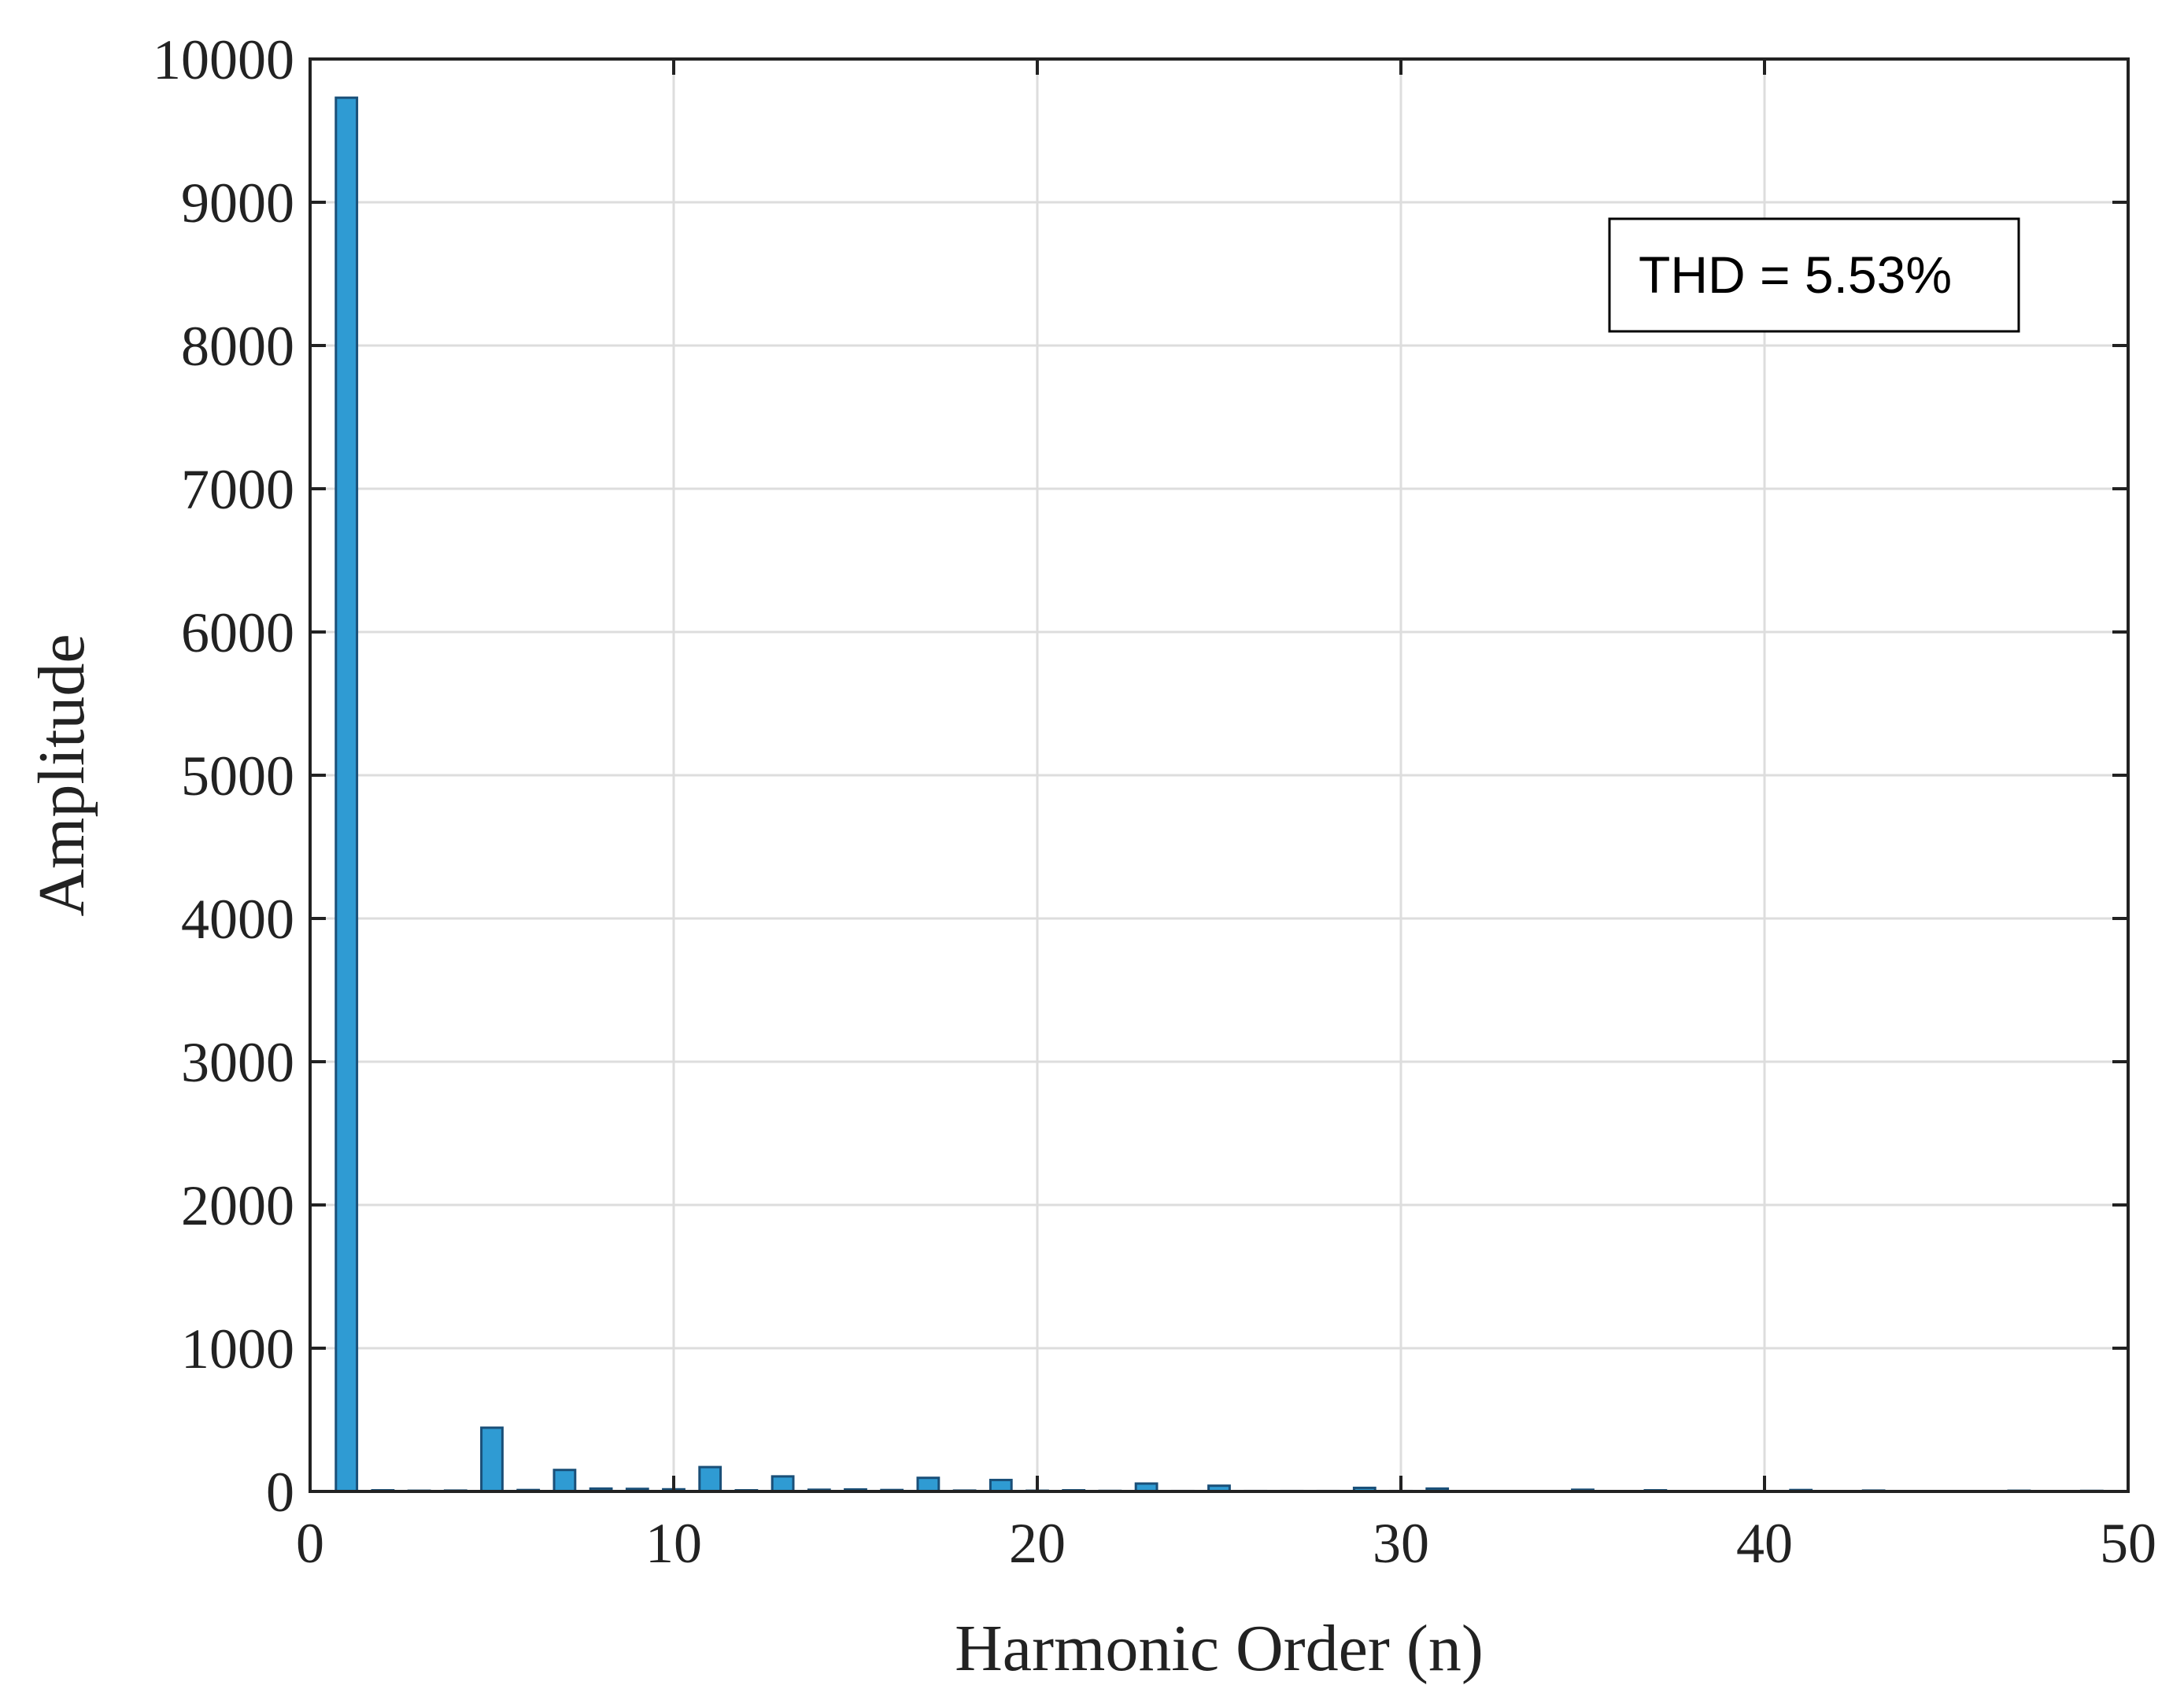  I want to click on x-tick-labels: 0 10 20 30 40 50, so click(1226, 1543).